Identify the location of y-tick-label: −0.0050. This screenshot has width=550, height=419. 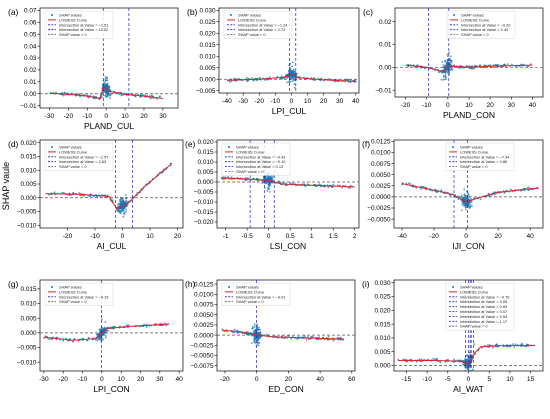
(379, 219).